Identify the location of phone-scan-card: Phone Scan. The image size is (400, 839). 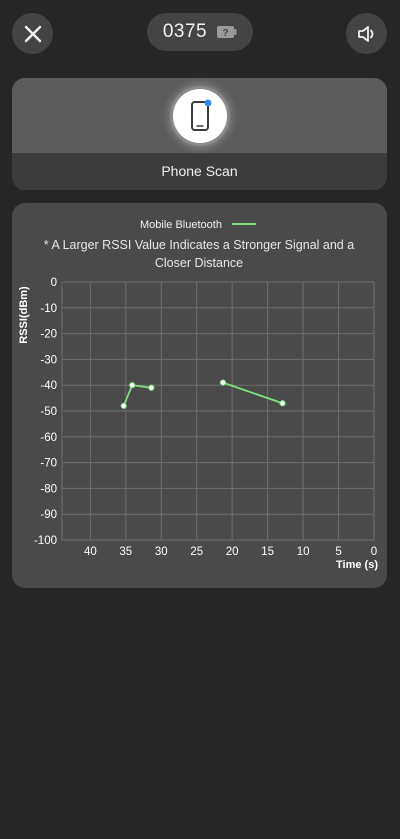
(199, 134).